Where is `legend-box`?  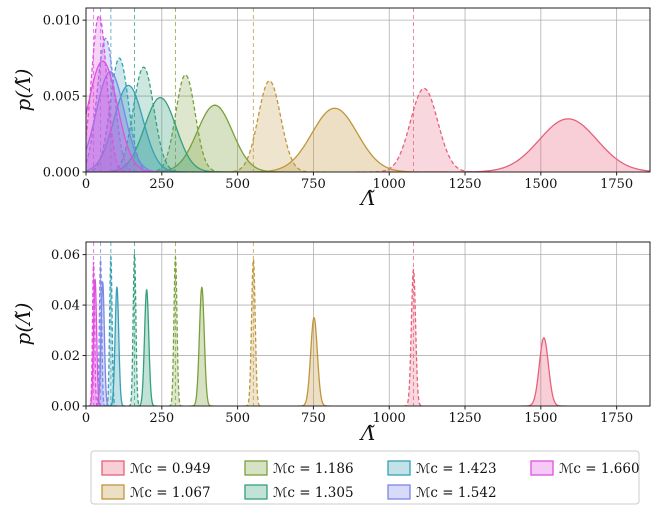
legend-box is located at coordinates (365, 477).